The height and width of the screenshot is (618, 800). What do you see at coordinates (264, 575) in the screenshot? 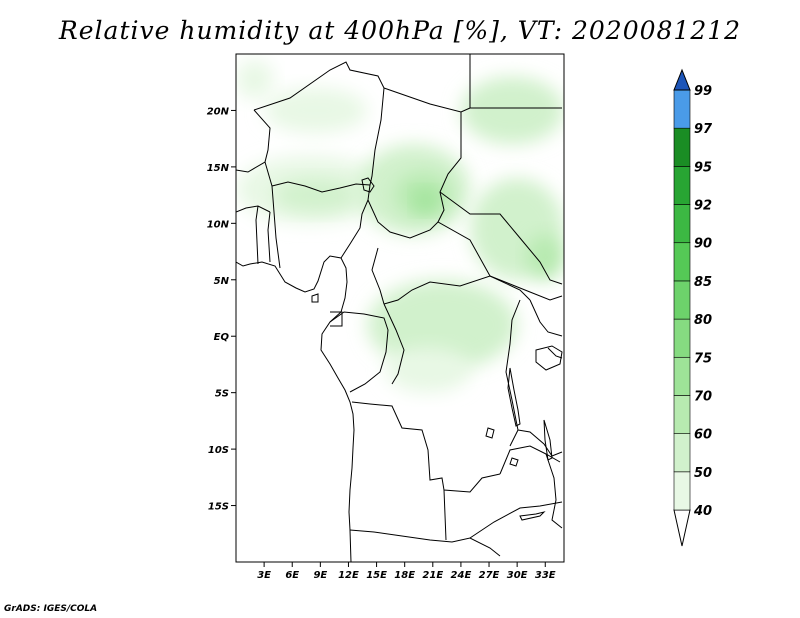
I see `x-tick-label: 3E` at bounding box center [264, 575].